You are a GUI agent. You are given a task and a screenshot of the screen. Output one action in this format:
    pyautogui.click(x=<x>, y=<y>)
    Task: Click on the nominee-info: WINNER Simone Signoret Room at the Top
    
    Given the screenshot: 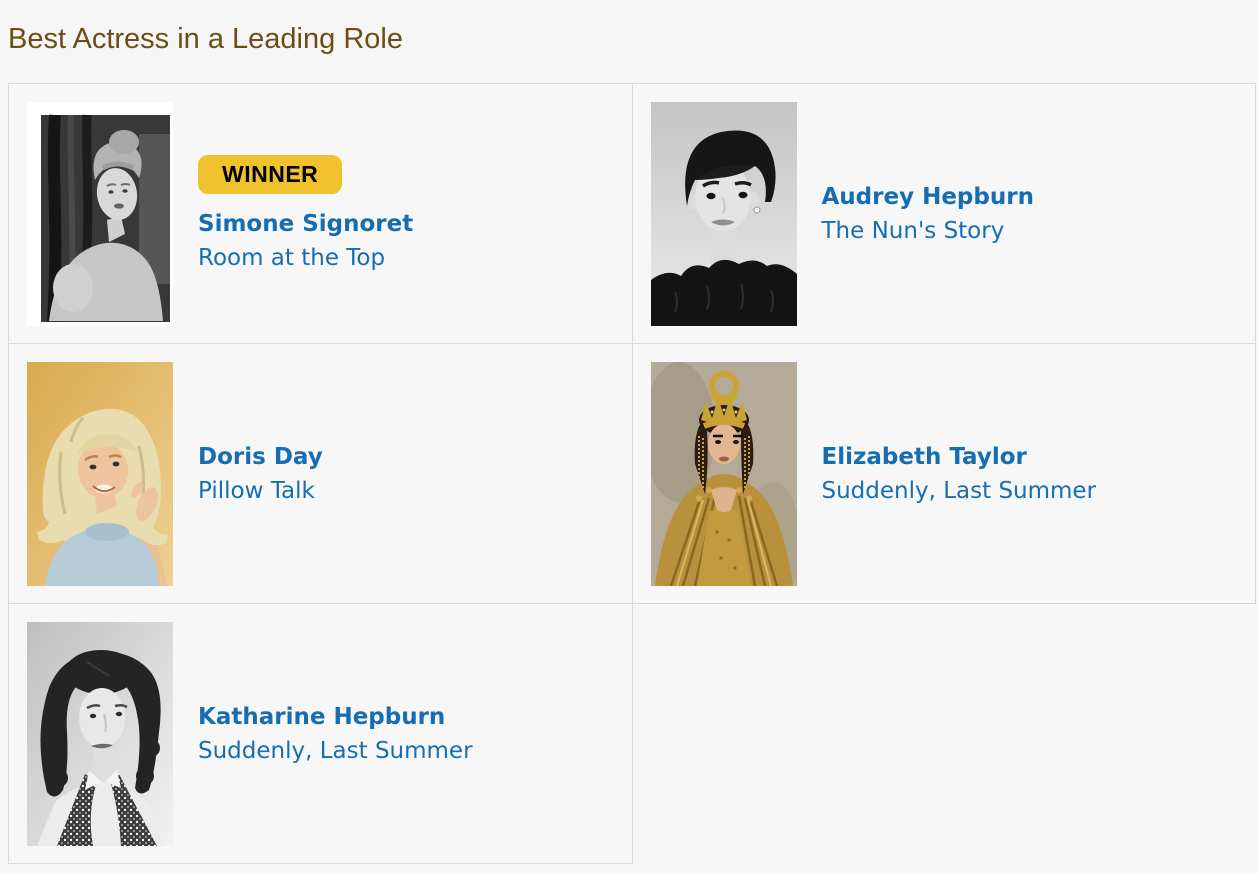 What is the action you would take?
    pyautogui.click(x=305, y=213)
    